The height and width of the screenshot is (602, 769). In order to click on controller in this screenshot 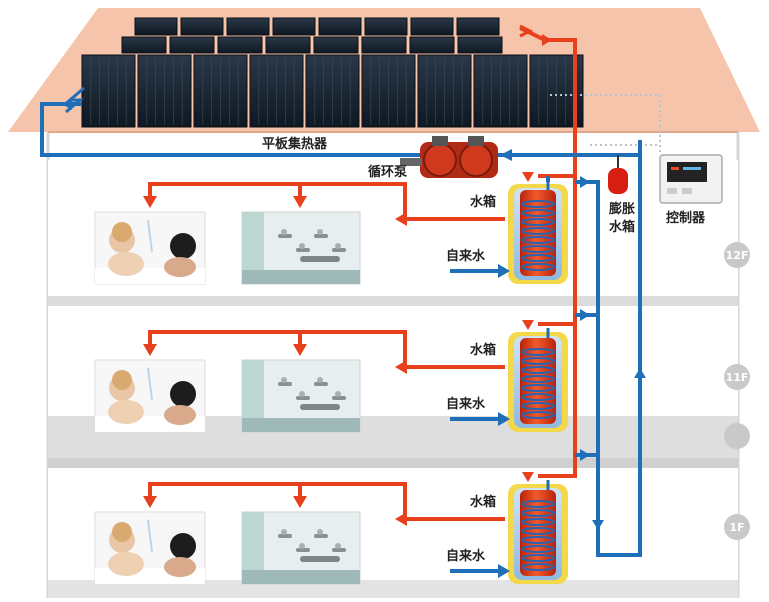, I will do `click(691, 179)`.